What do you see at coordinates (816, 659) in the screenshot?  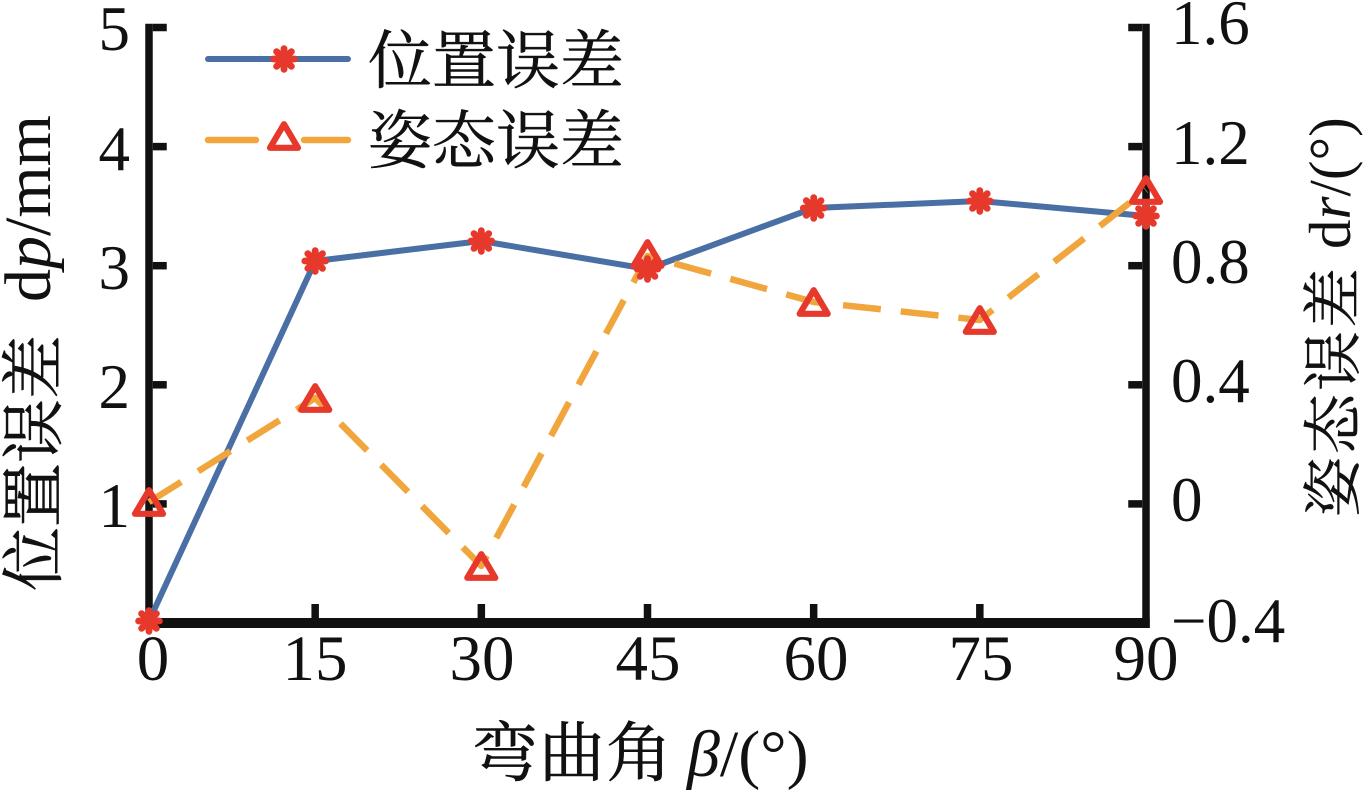 I see `svg-text: 60` at bounding box center [816, 659].